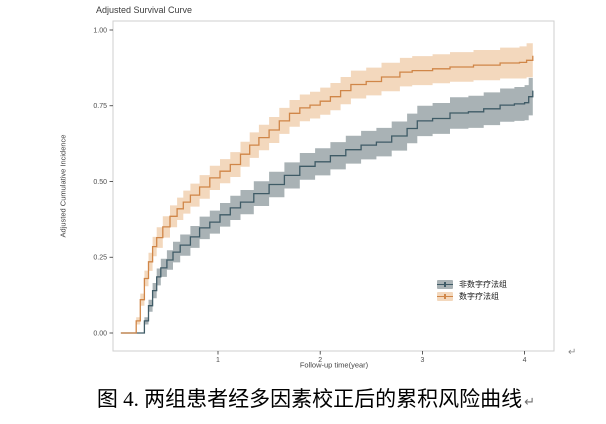  What do you see at coordinates (100, 258) in the screenshot?
I see `y-axis-tick-label: 0.25` at bounding box center [100, 258].